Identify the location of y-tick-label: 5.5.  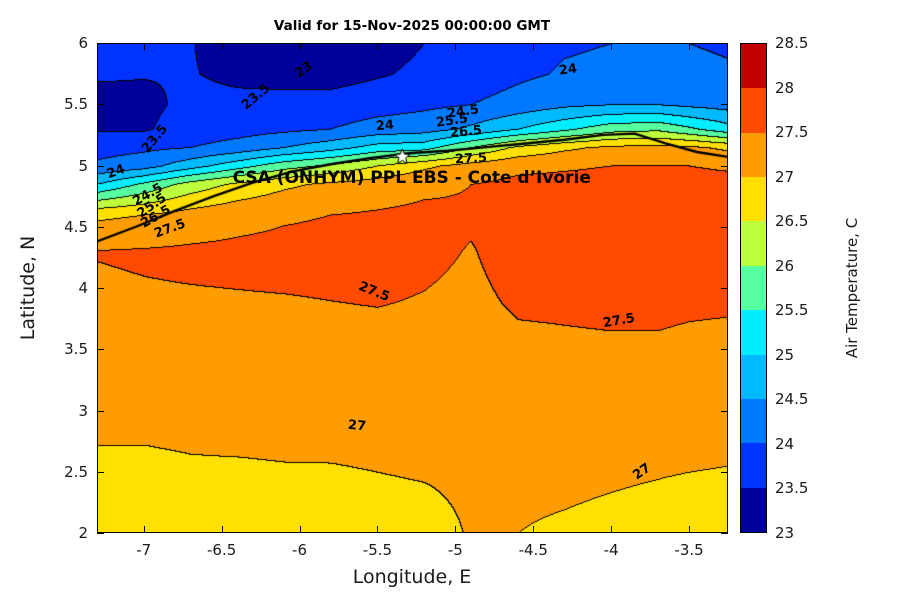
(76, 104).